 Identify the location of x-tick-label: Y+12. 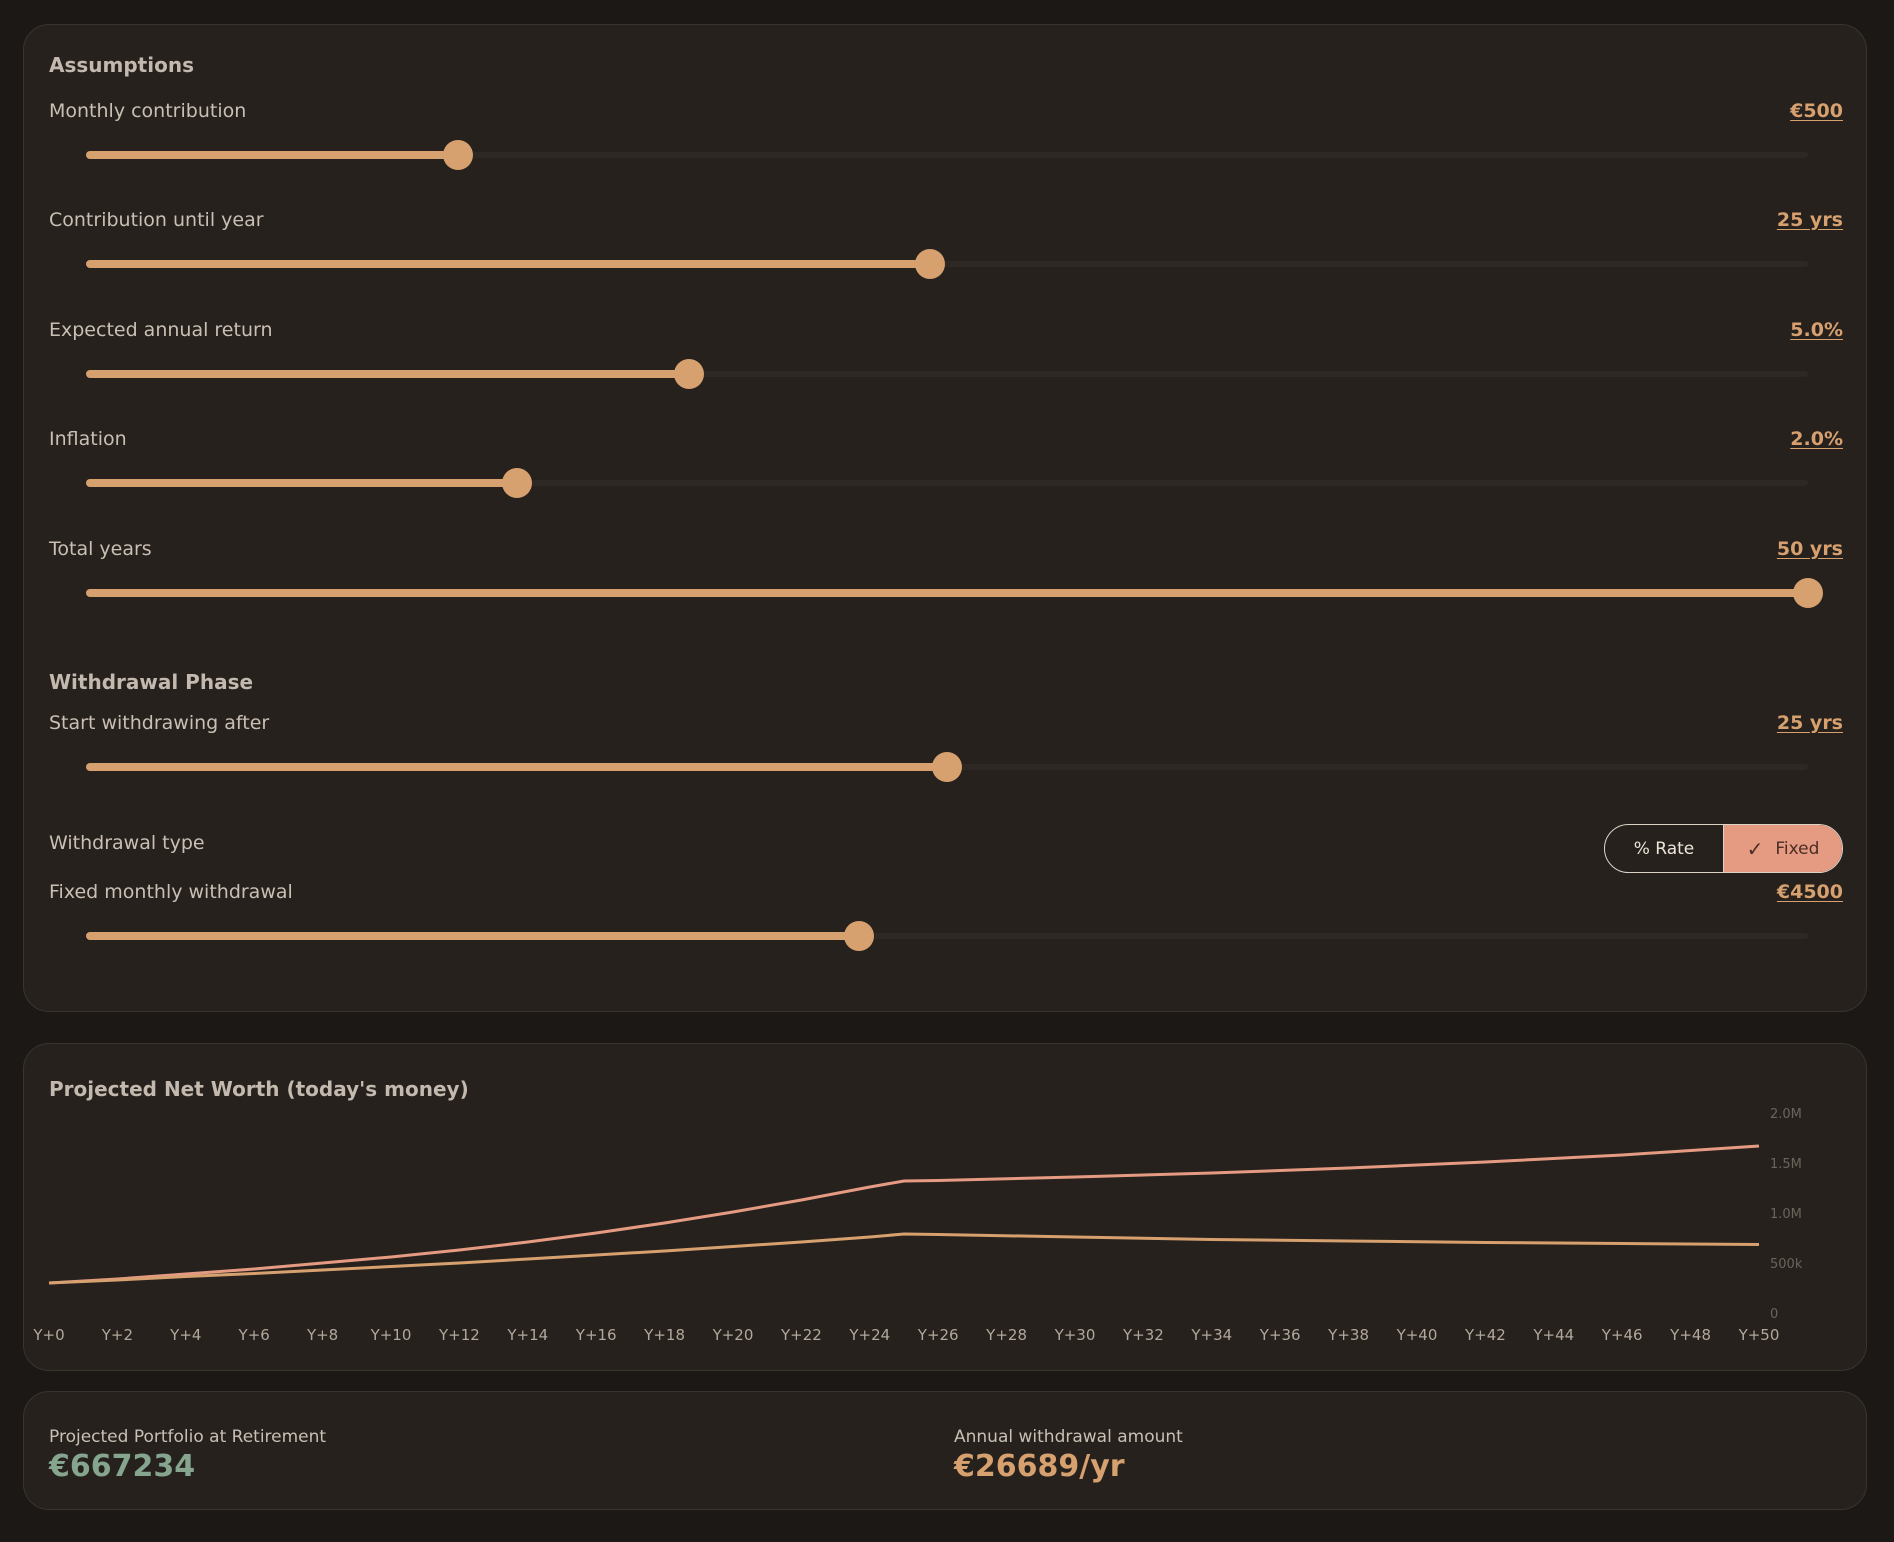
(459, 1335).